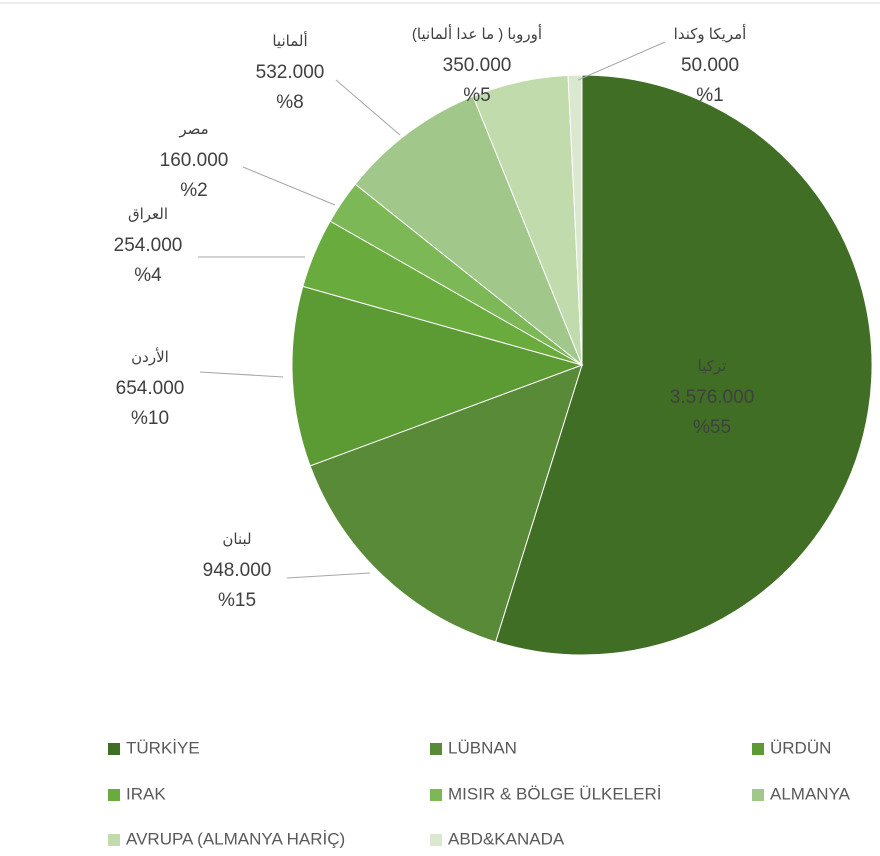 The height and width of the screenshot is (856, 880). I want to click on data-label-name: أمريكا وكندا, so click(710, 33).